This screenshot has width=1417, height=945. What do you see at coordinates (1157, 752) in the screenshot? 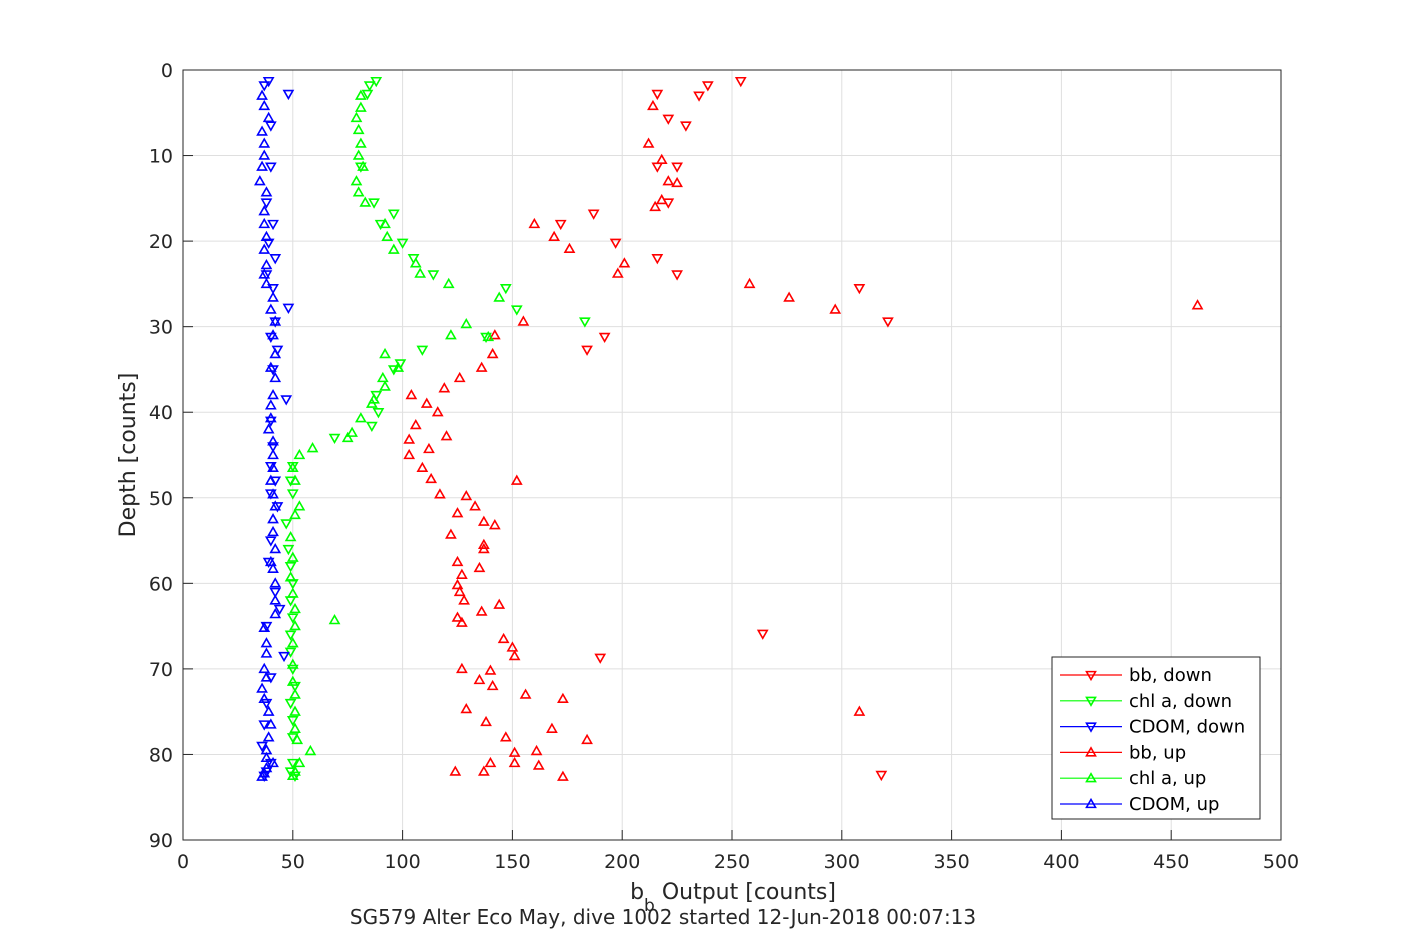
I see `legend-entry-label: bb, up` at bounding box center [1157, 752].